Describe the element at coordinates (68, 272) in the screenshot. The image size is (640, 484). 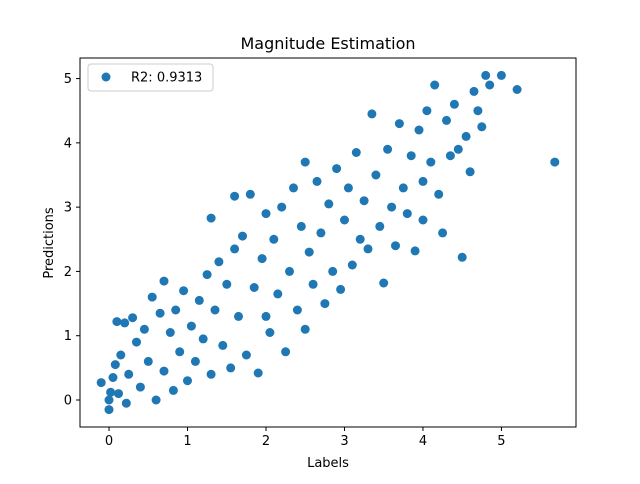
I see `y-tick-label: 2` at that location.